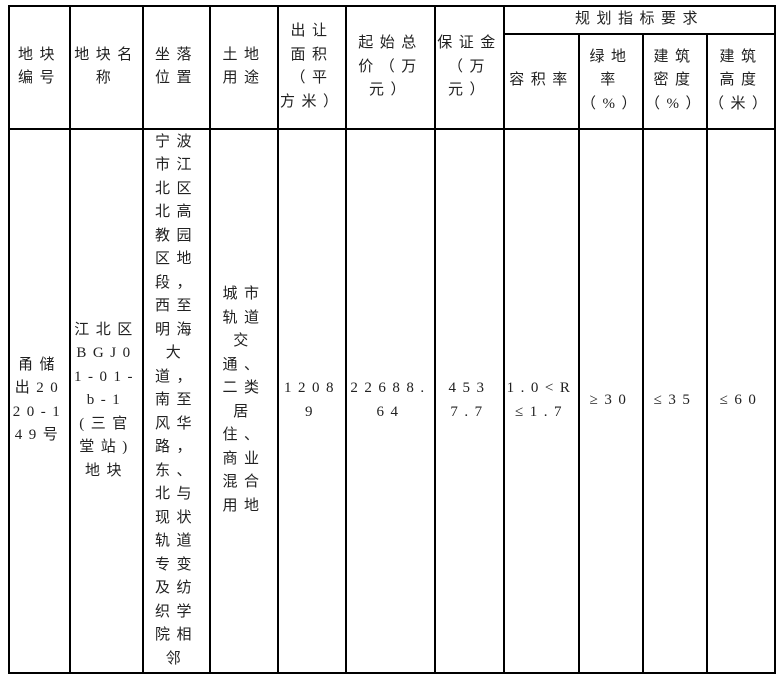 Image resolution: width=782 pixels, height=685 pixels. Describe the element at coordinates (675, 400) in the screenshot. I see `cell-building-density: ≤35` at that location.